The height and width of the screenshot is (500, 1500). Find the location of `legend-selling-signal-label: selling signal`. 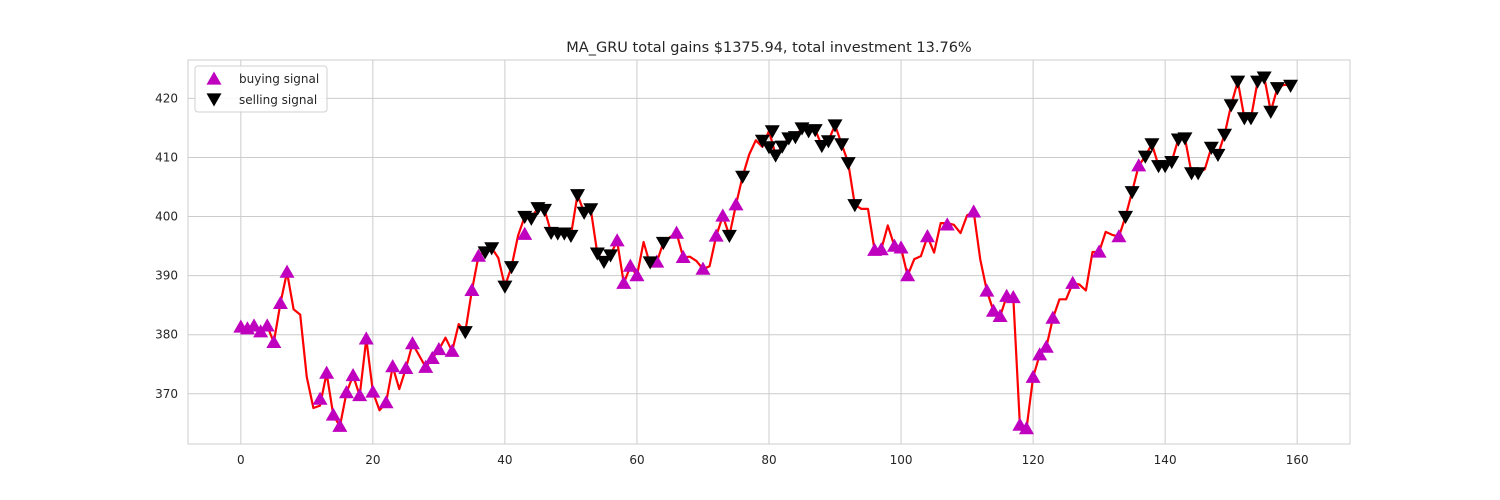

legend-selling-signal-label: selling signal is located at coordinates (278, 100).